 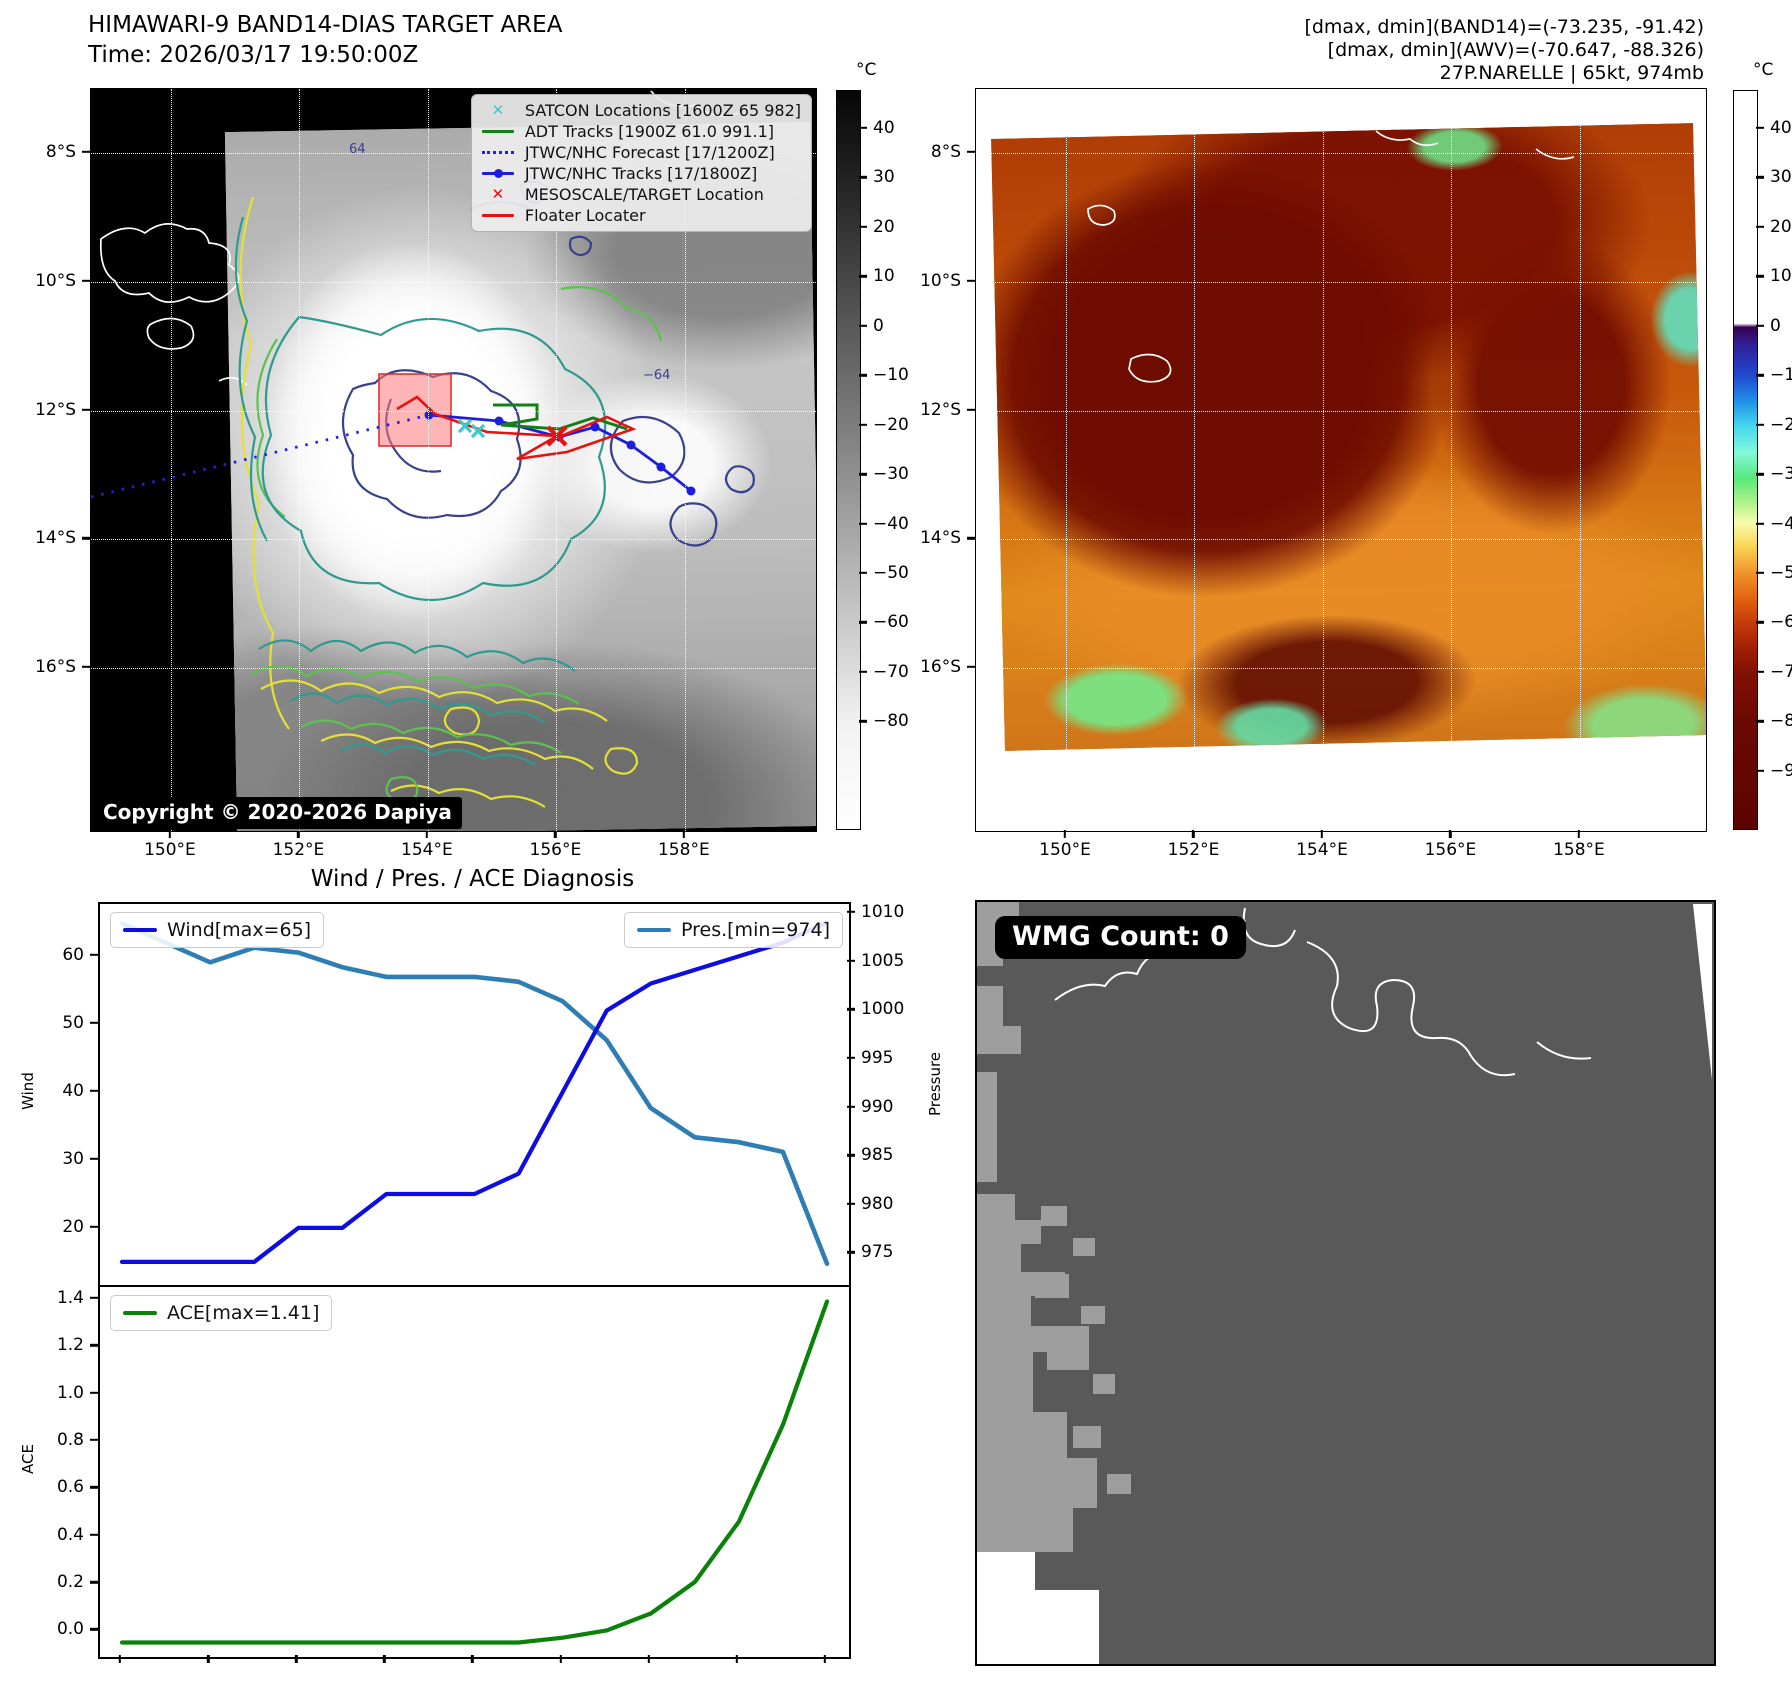 What do you see at coordinates (882, 1093) in the screenshot?
I see `pressure-axis: 1010 1005 1000 995 990 985 980 975` at bounding box center [882, 1093].